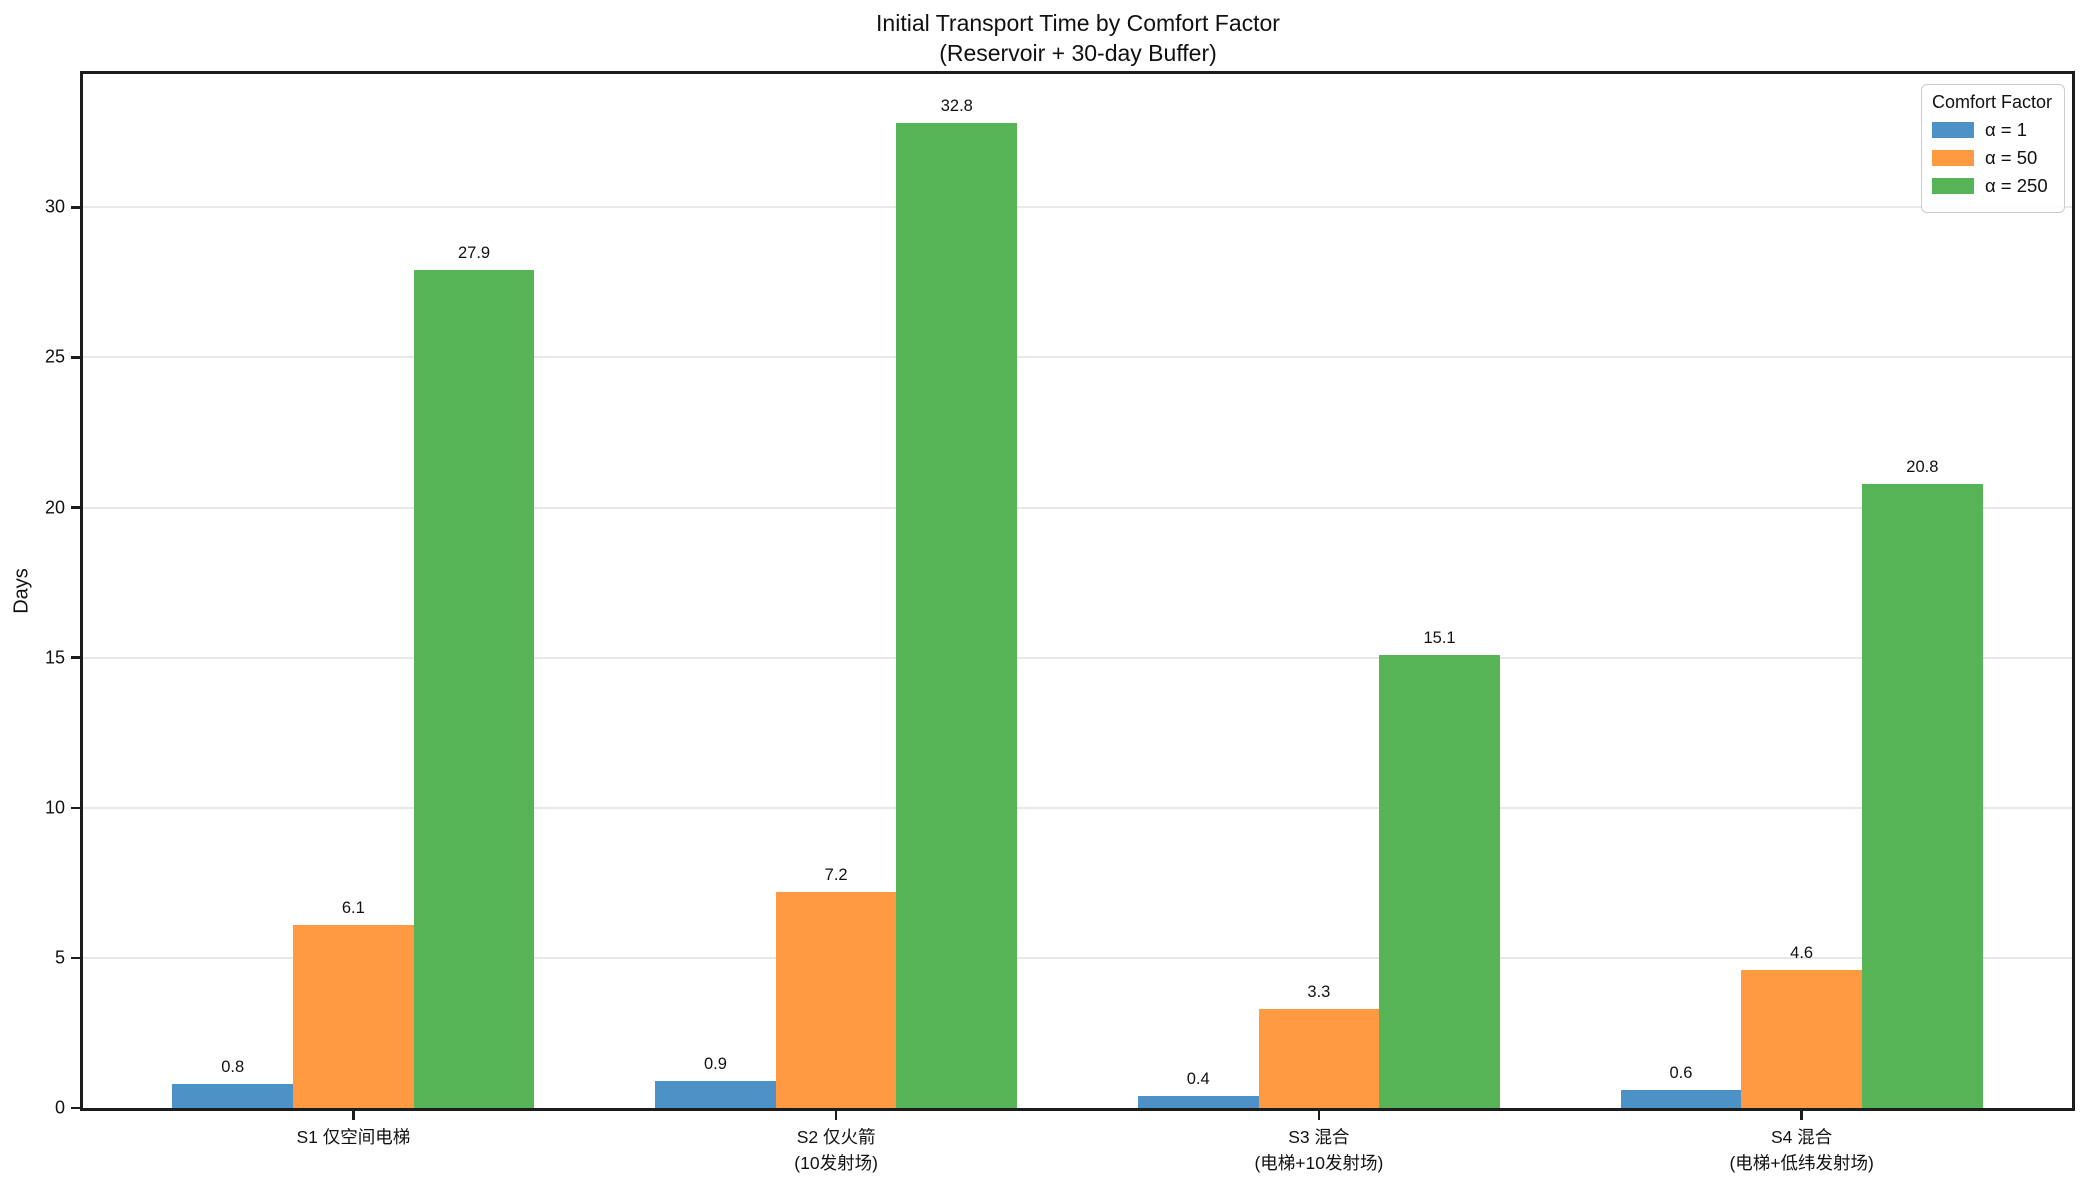  Describe the element at coordinates (1078, 23) in the screenshot. I see `chart-title-line1: Initial Transport Time by Comfort Factor` at that location.